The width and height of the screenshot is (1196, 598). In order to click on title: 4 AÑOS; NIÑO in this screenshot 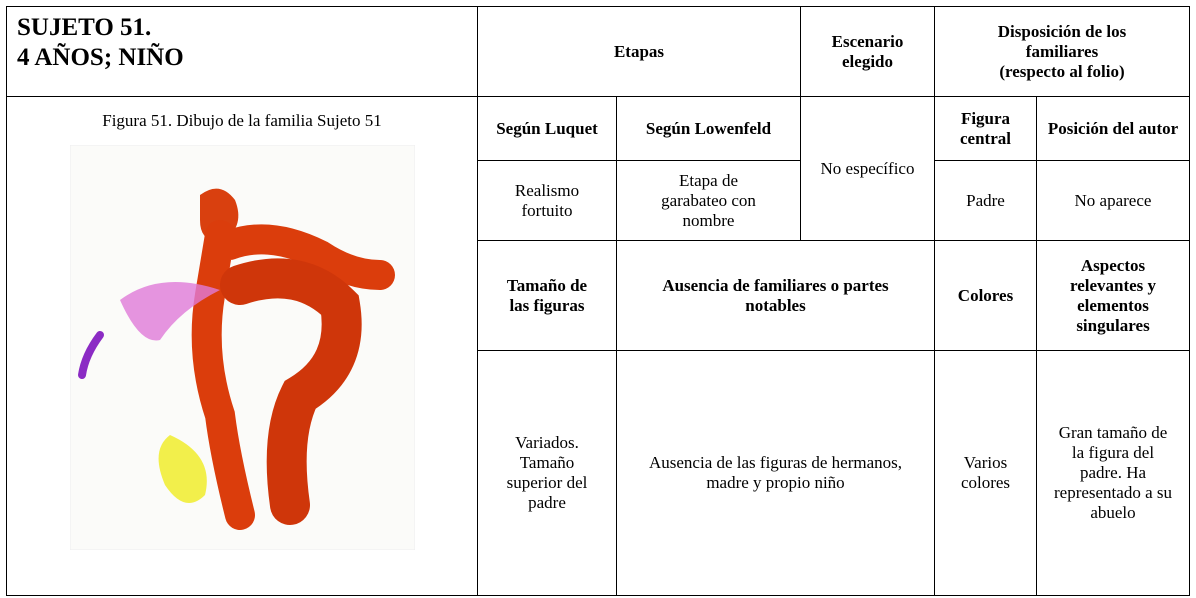, I will do `click(100, 57)`.